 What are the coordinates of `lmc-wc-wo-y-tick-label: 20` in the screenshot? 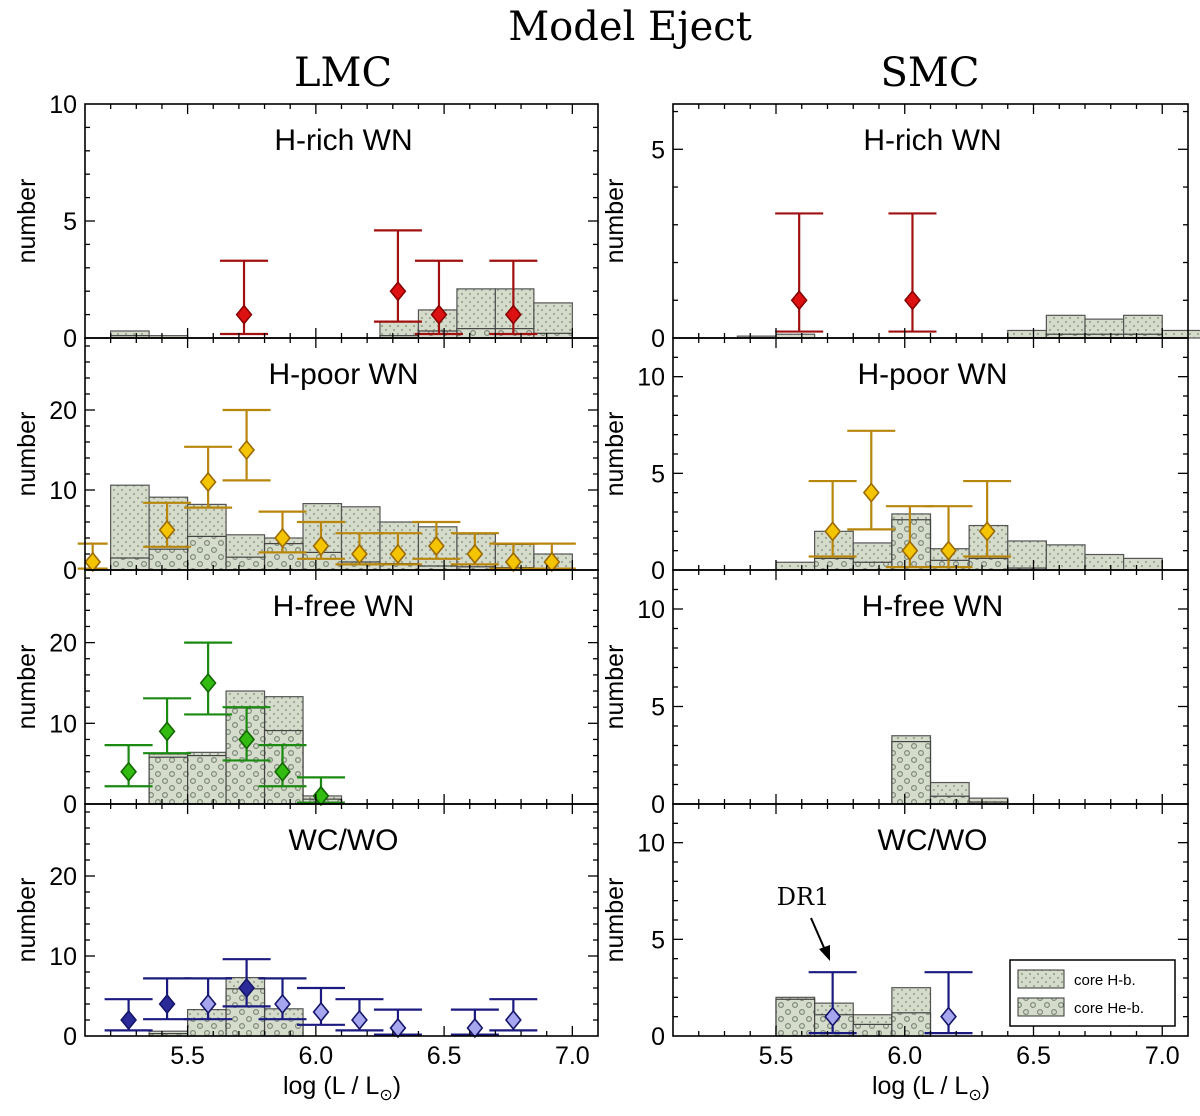 It's located at (63, 877).